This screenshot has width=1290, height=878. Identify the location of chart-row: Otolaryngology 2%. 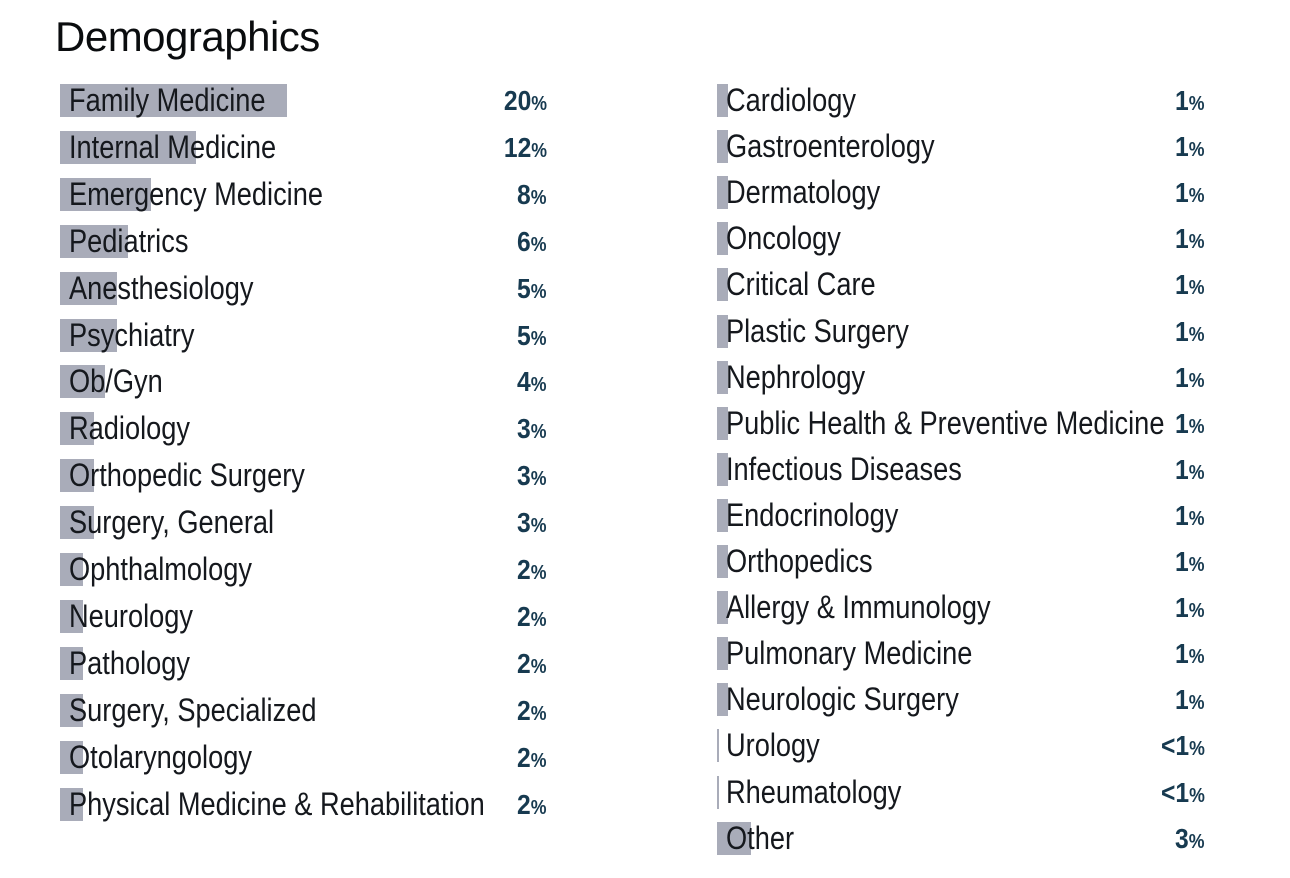
(303, 757).